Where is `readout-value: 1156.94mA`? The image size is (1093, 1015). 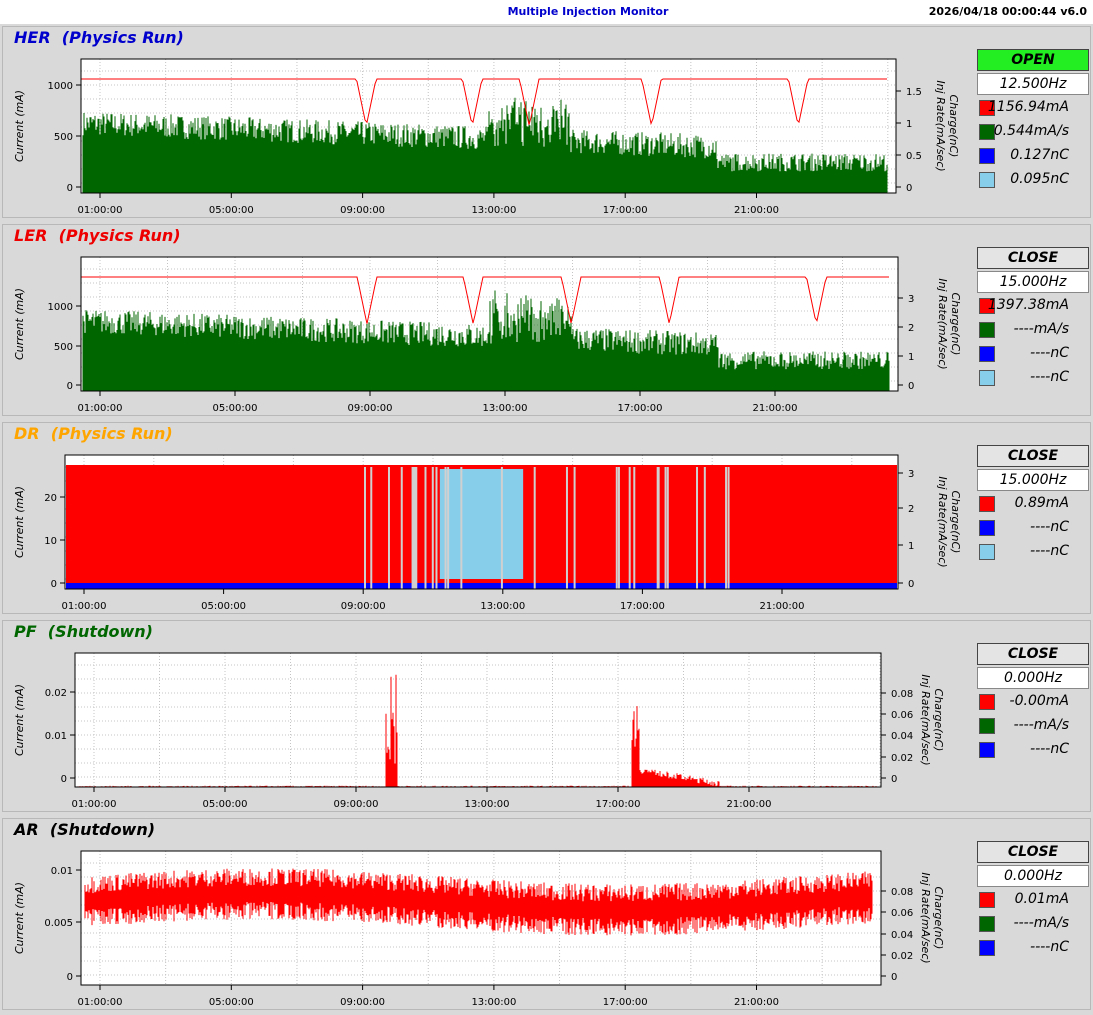
readout-value: 1156.94mA is located at coordinates (1028, 107).